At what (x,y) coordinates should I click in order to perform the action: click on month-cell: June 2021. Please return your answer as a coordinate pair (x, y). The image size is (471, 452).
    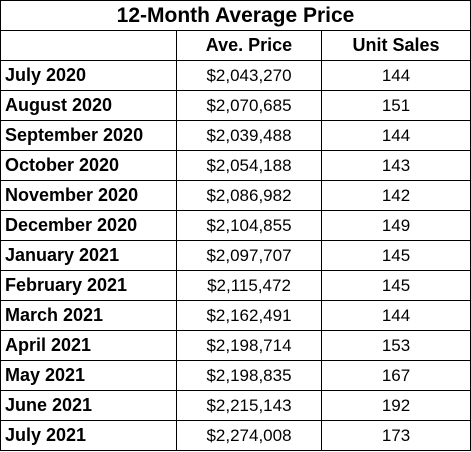
    Looking at the image, I should click on (88, 405).